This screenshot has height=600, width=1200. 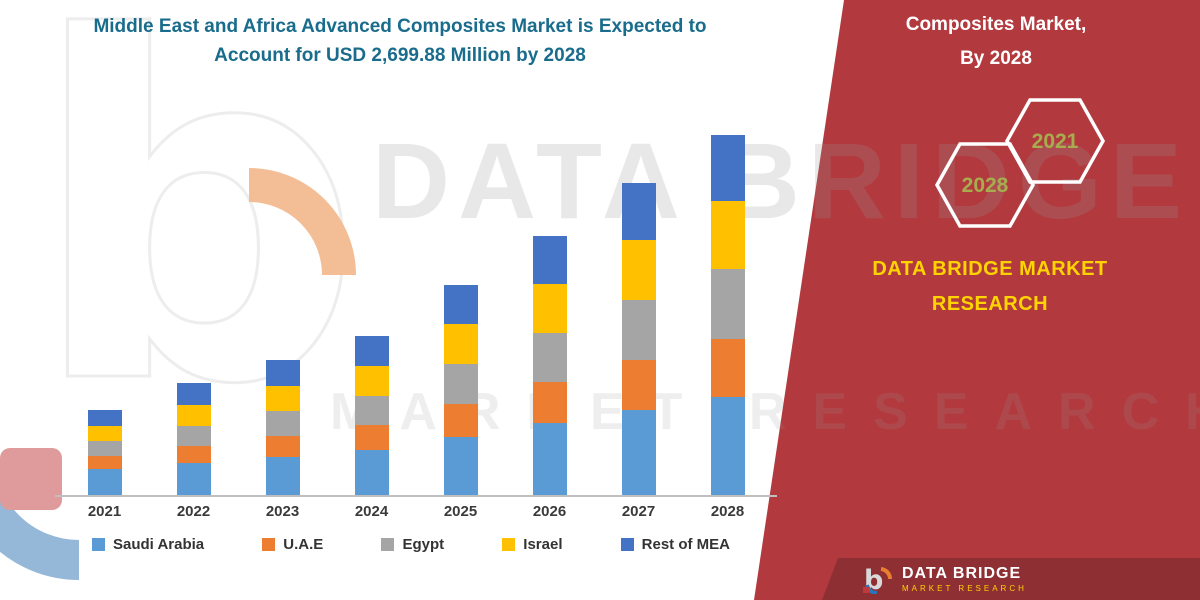 I want to click on bar-2022-segment-israel, so click(x=193, y=415).